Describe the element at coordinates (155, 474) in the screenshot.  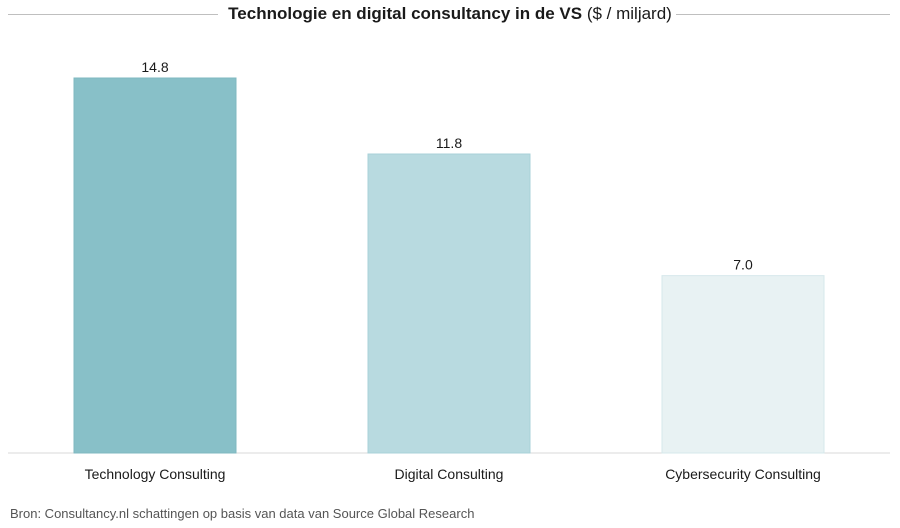
I see `category-label-technology-consulting: Technology Consulting` at that location.